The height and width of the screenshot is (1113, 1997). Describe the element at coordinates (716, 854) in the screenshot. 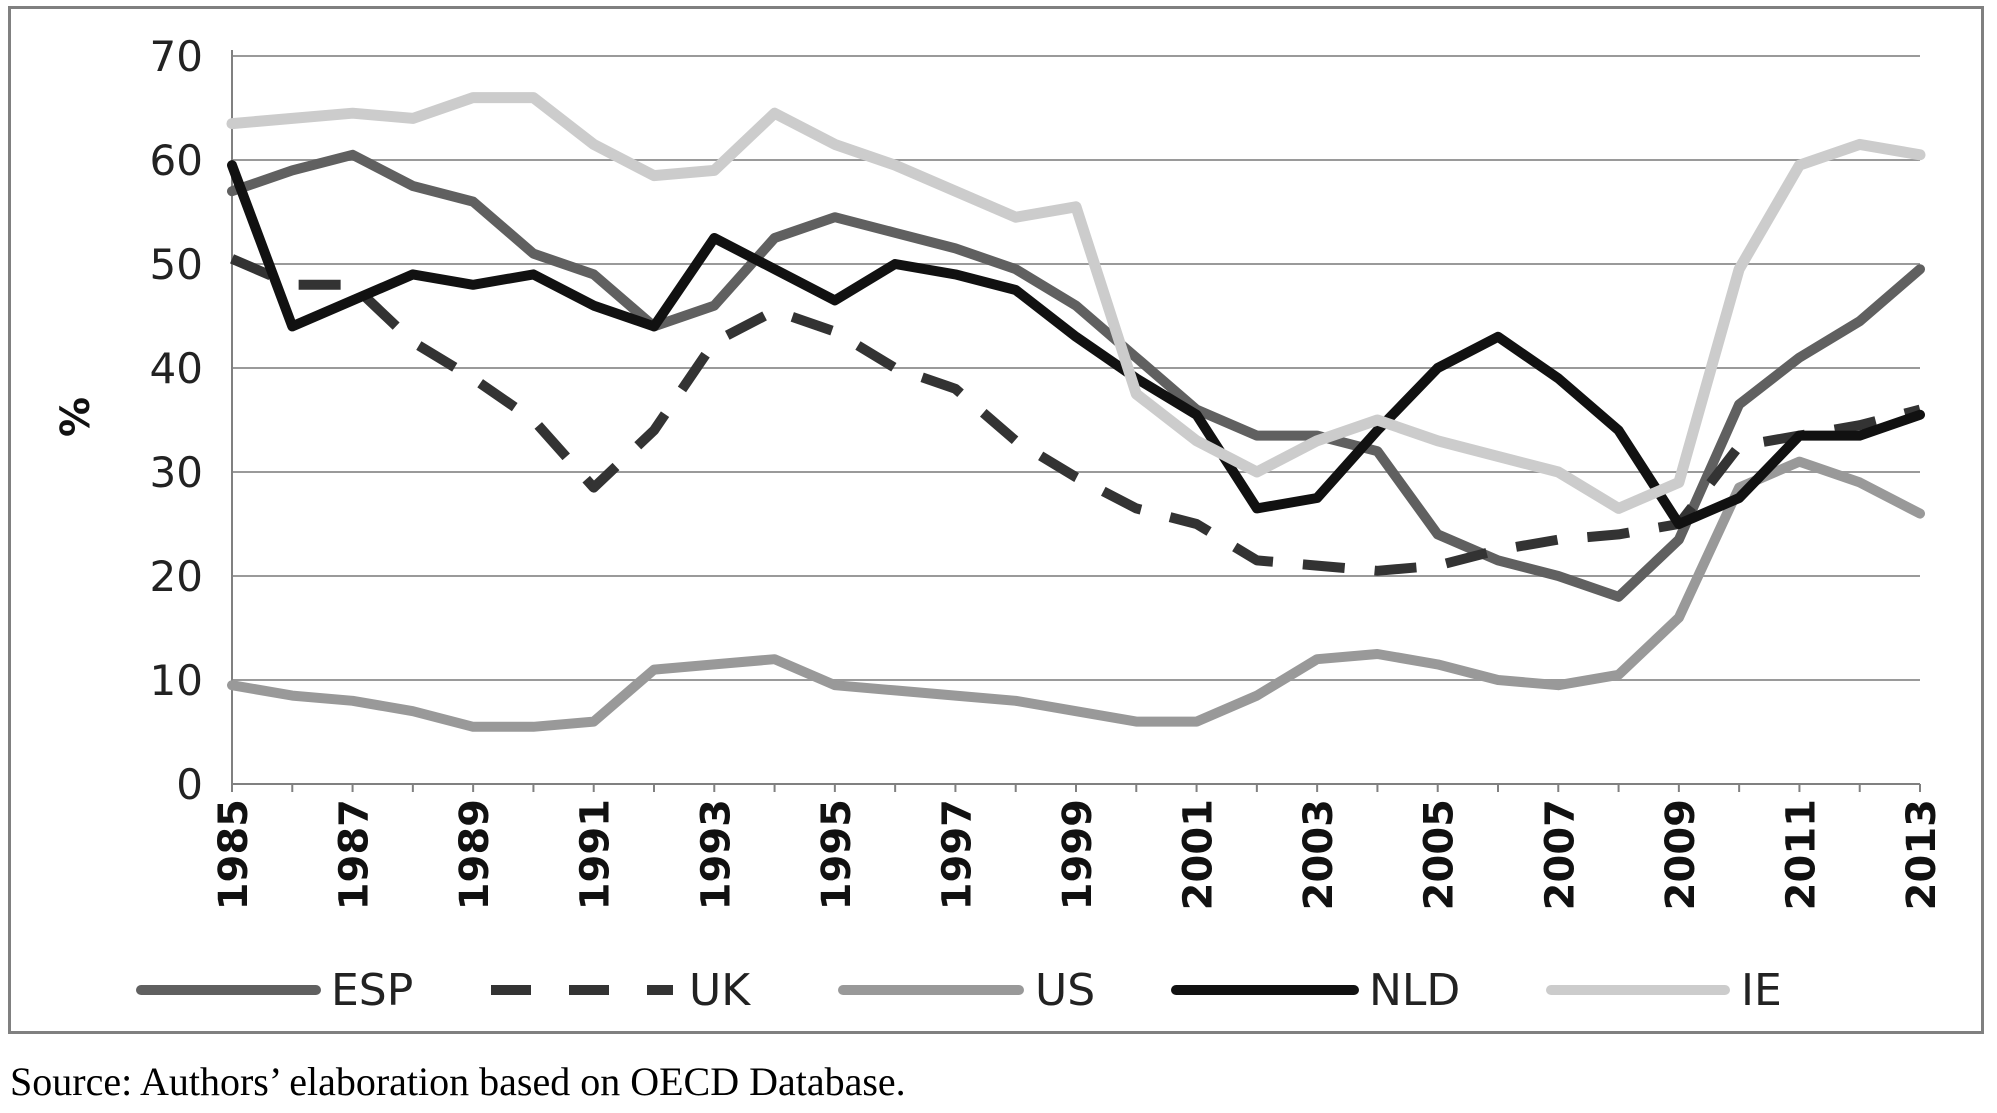

I see `x-tick-label: 1993` at that location.